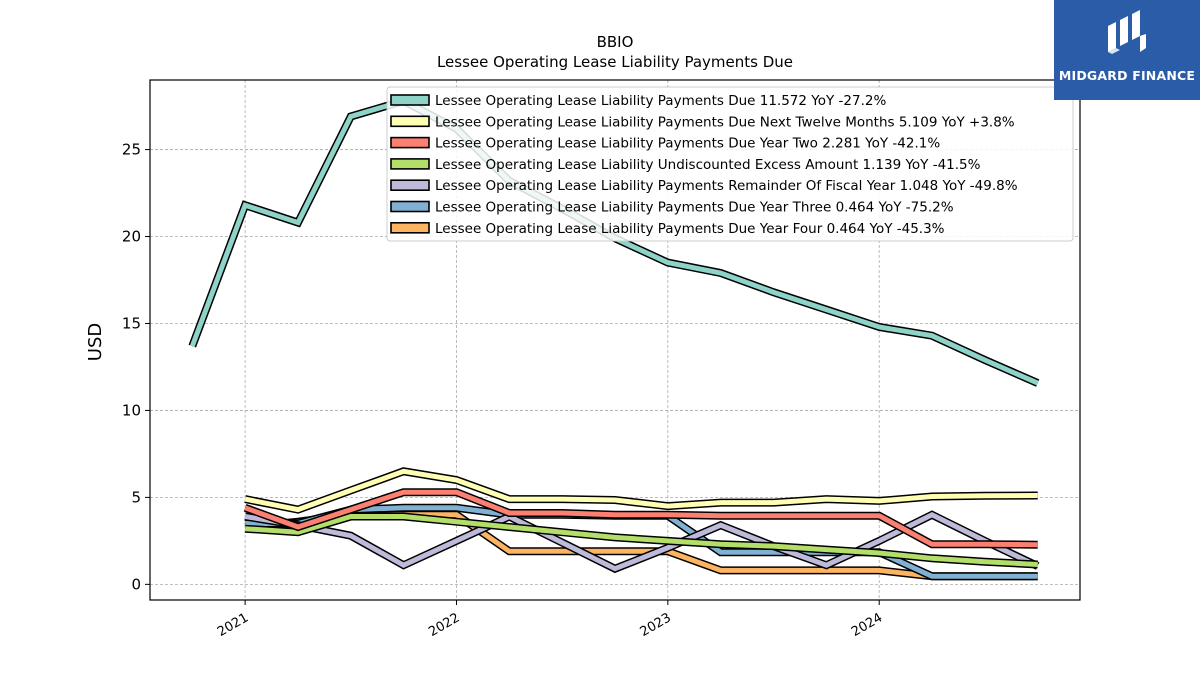 The image size is (1200, 675). I want to click on y-tick-label: 25, so click(131, 150).